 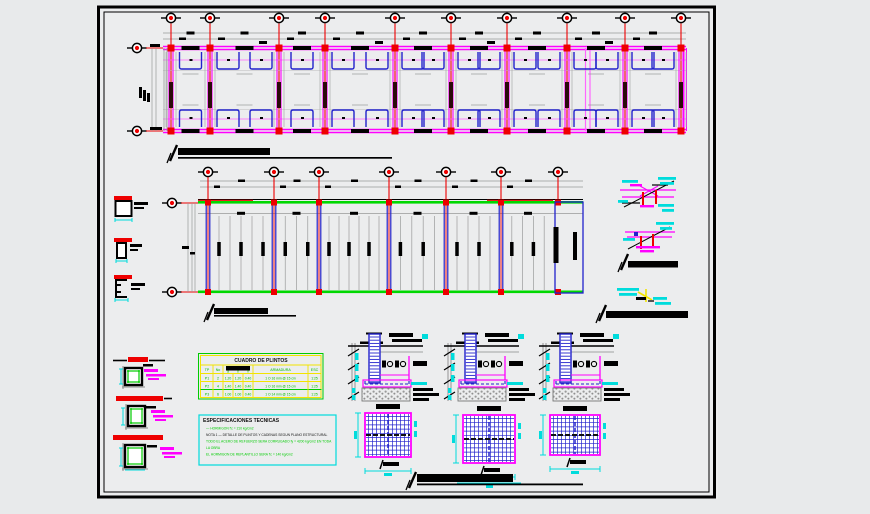 I want to click on label-text: ARMADURA, so click(x=280, y=370).